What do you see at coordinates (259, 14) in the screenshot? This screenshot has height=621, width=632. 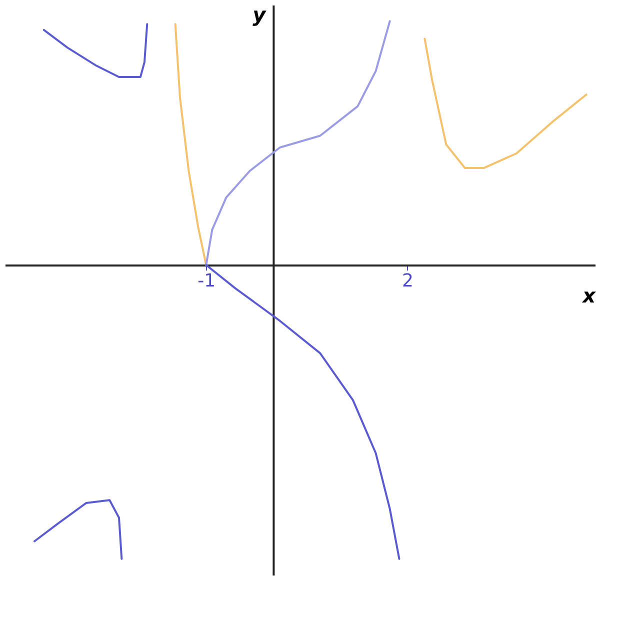 I see `y-axis-title: y` at bounding box center [259, 14].